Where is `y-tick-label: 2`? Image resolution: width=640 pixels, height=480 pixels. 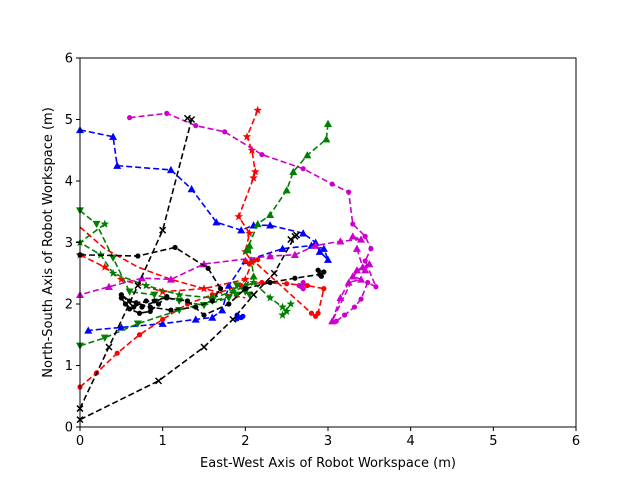
y-tick-label: 2 is located at coordinates (69, 305).